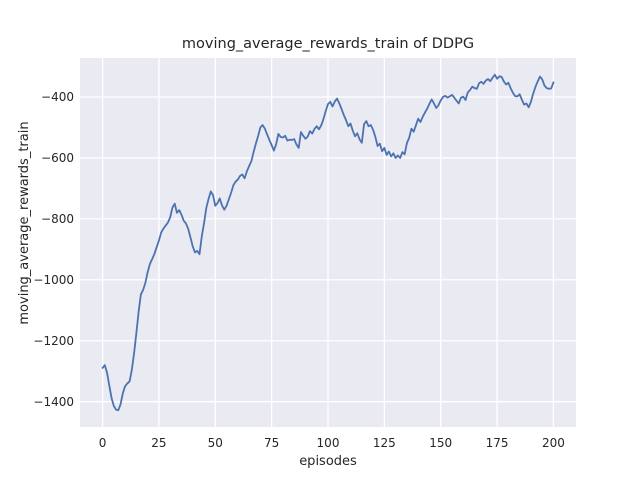 This screenshot has height=480, width=640. What do you see at coordinates (57, 97) in the screenshot?
I see `y-tick-label: −400` at bounding box center [57, 97].